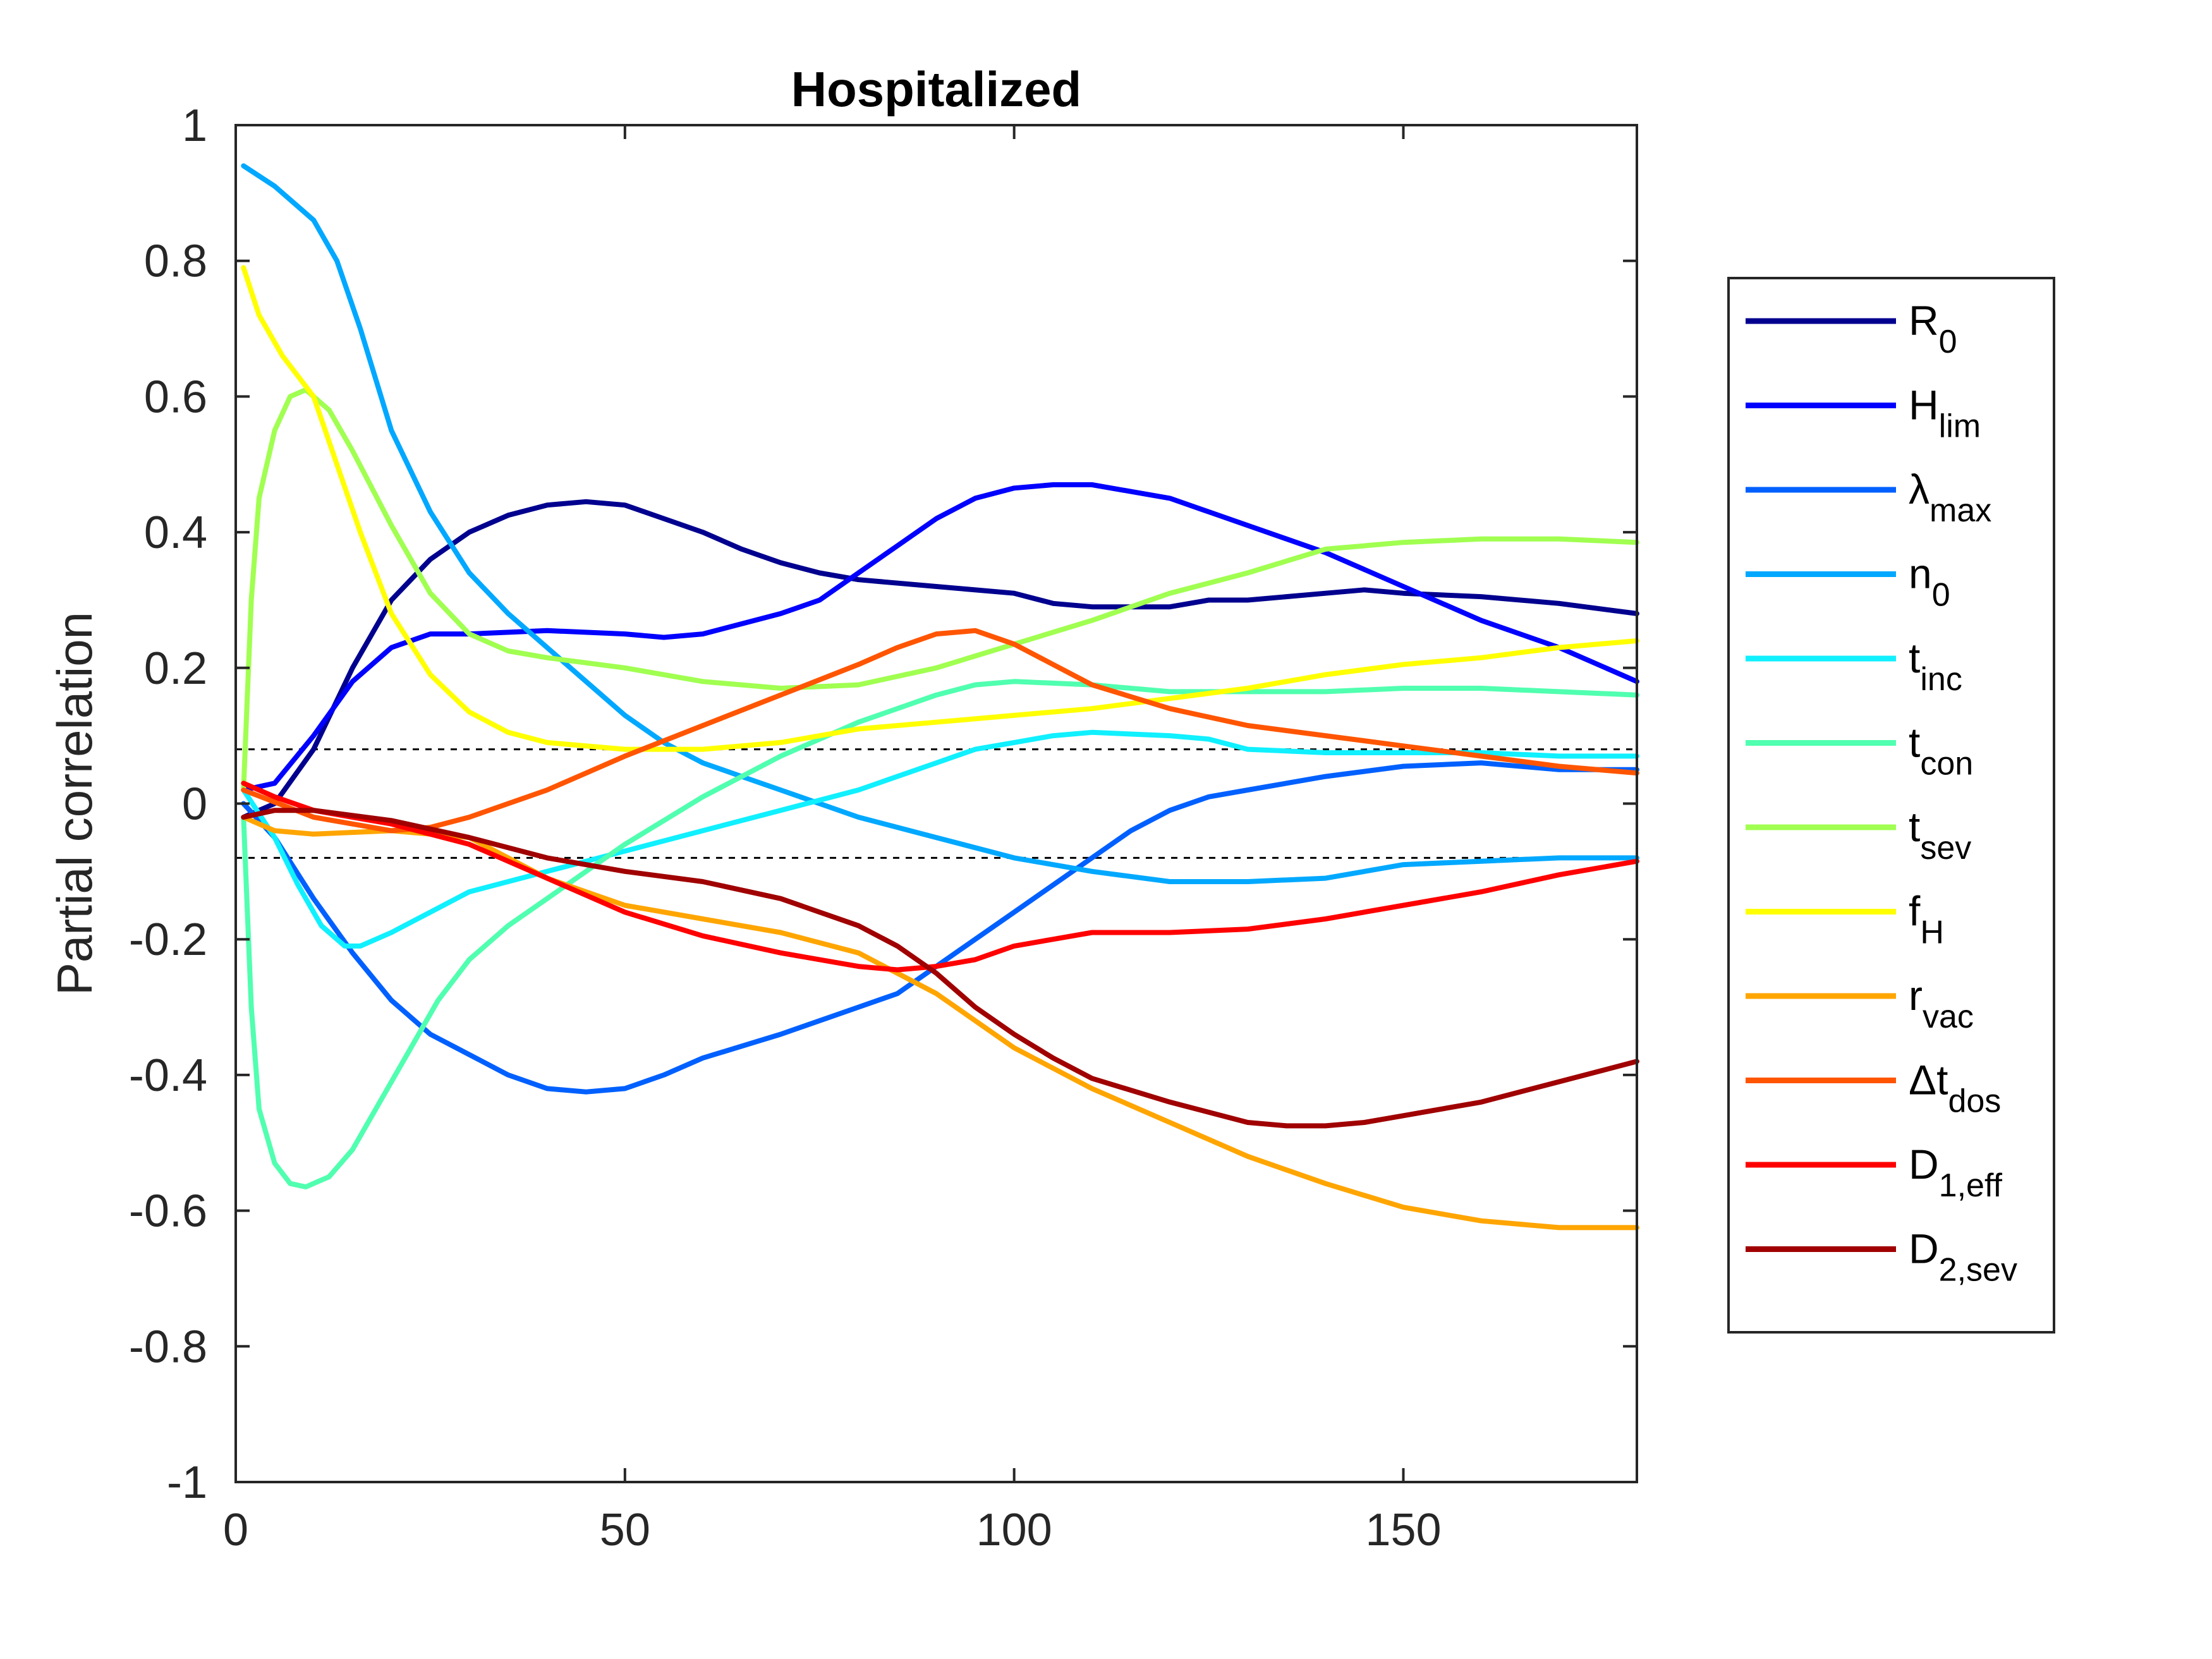  Describe the element at coordinates (168, 1211) in the screenshot. I see `y-tick-label: -0.6` at that location.